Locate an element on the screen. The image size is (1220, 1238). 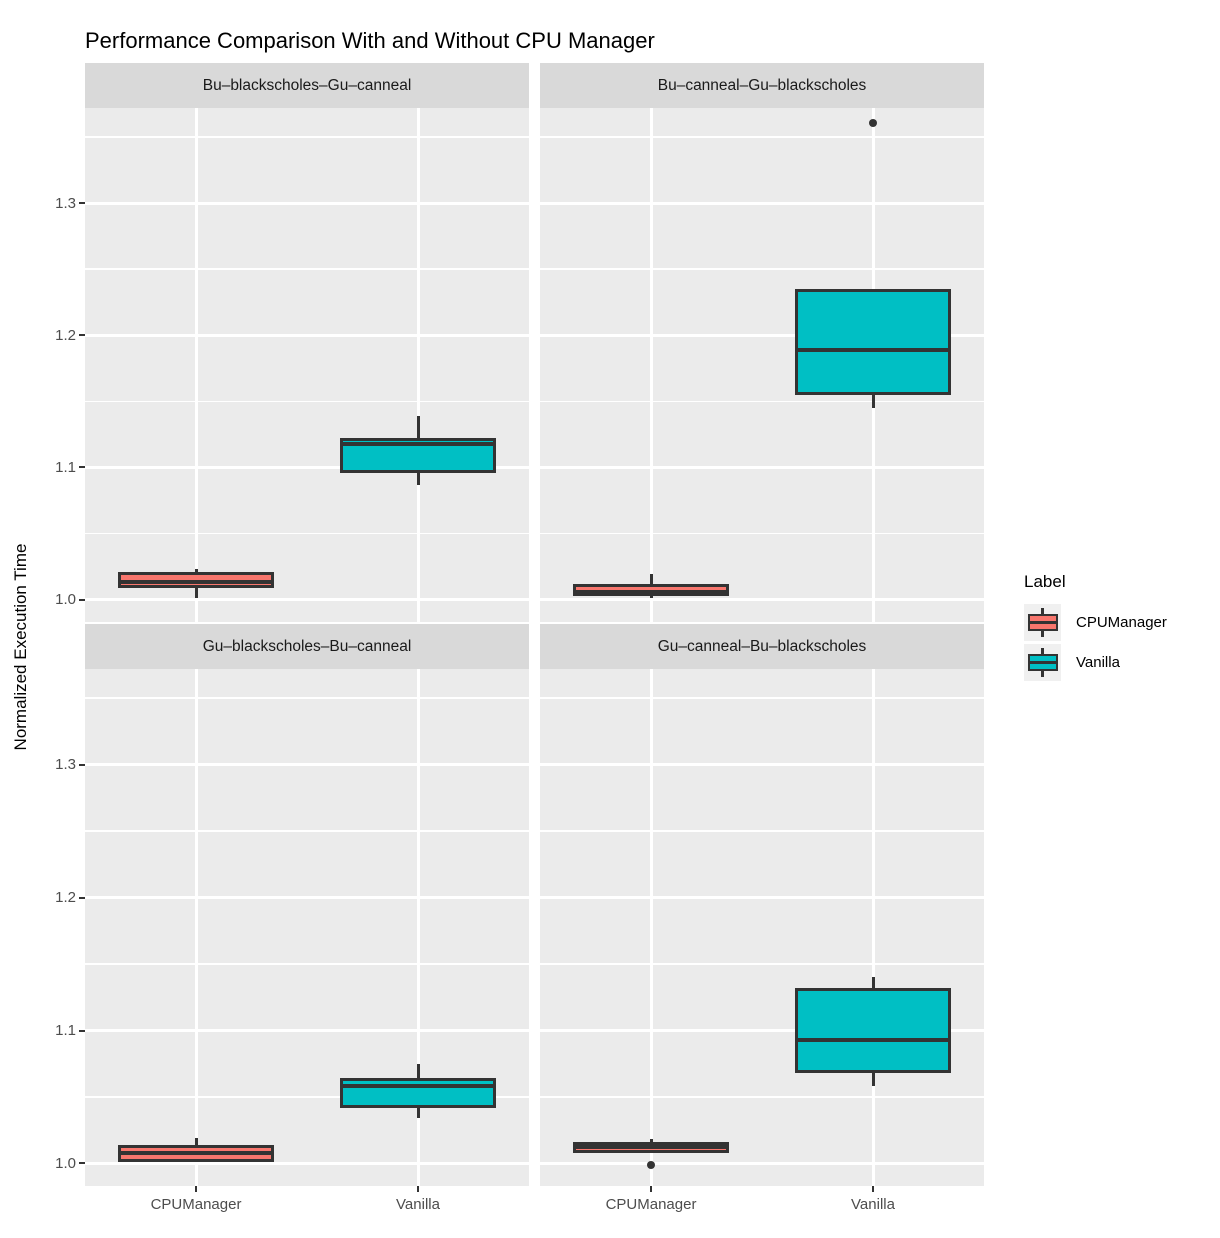
legend-entry-vanilla: Vanilla is located at coordinates (1095, 662).